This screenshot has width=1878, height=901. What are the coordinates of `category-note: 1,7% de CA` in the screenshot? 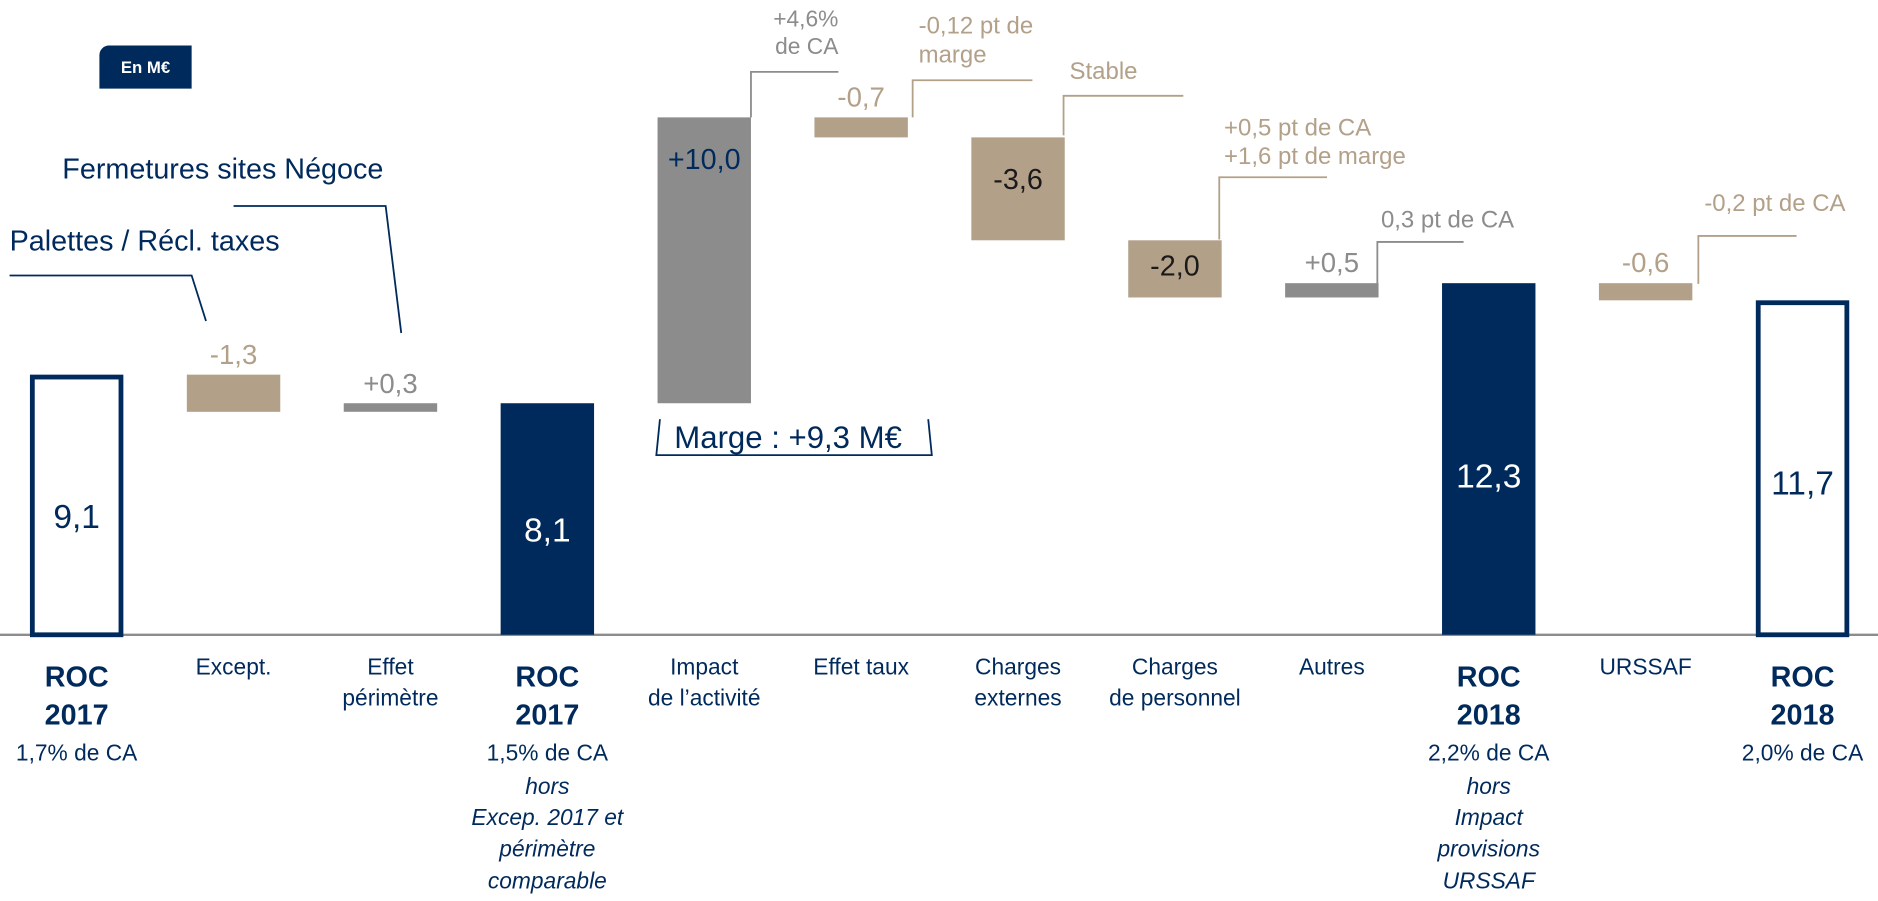 It's located at (76, 754).